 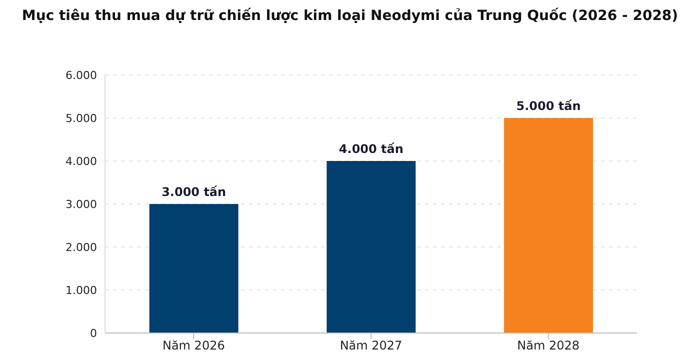 I want to click on y-tick-label: 2.000, so click(x=81, y=247).